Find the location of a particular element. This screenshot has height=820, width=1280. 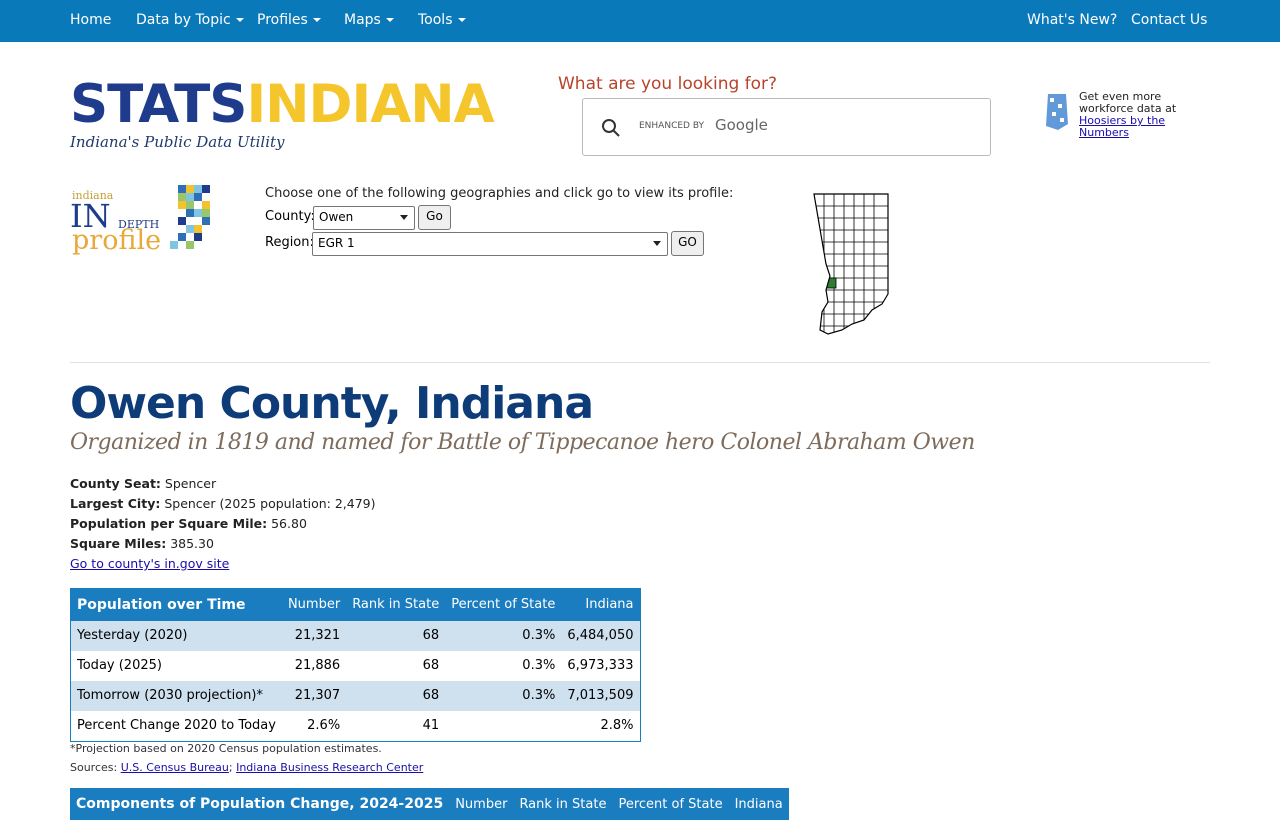

logo-depth: DEPTH is located at coordinates (139, 224).